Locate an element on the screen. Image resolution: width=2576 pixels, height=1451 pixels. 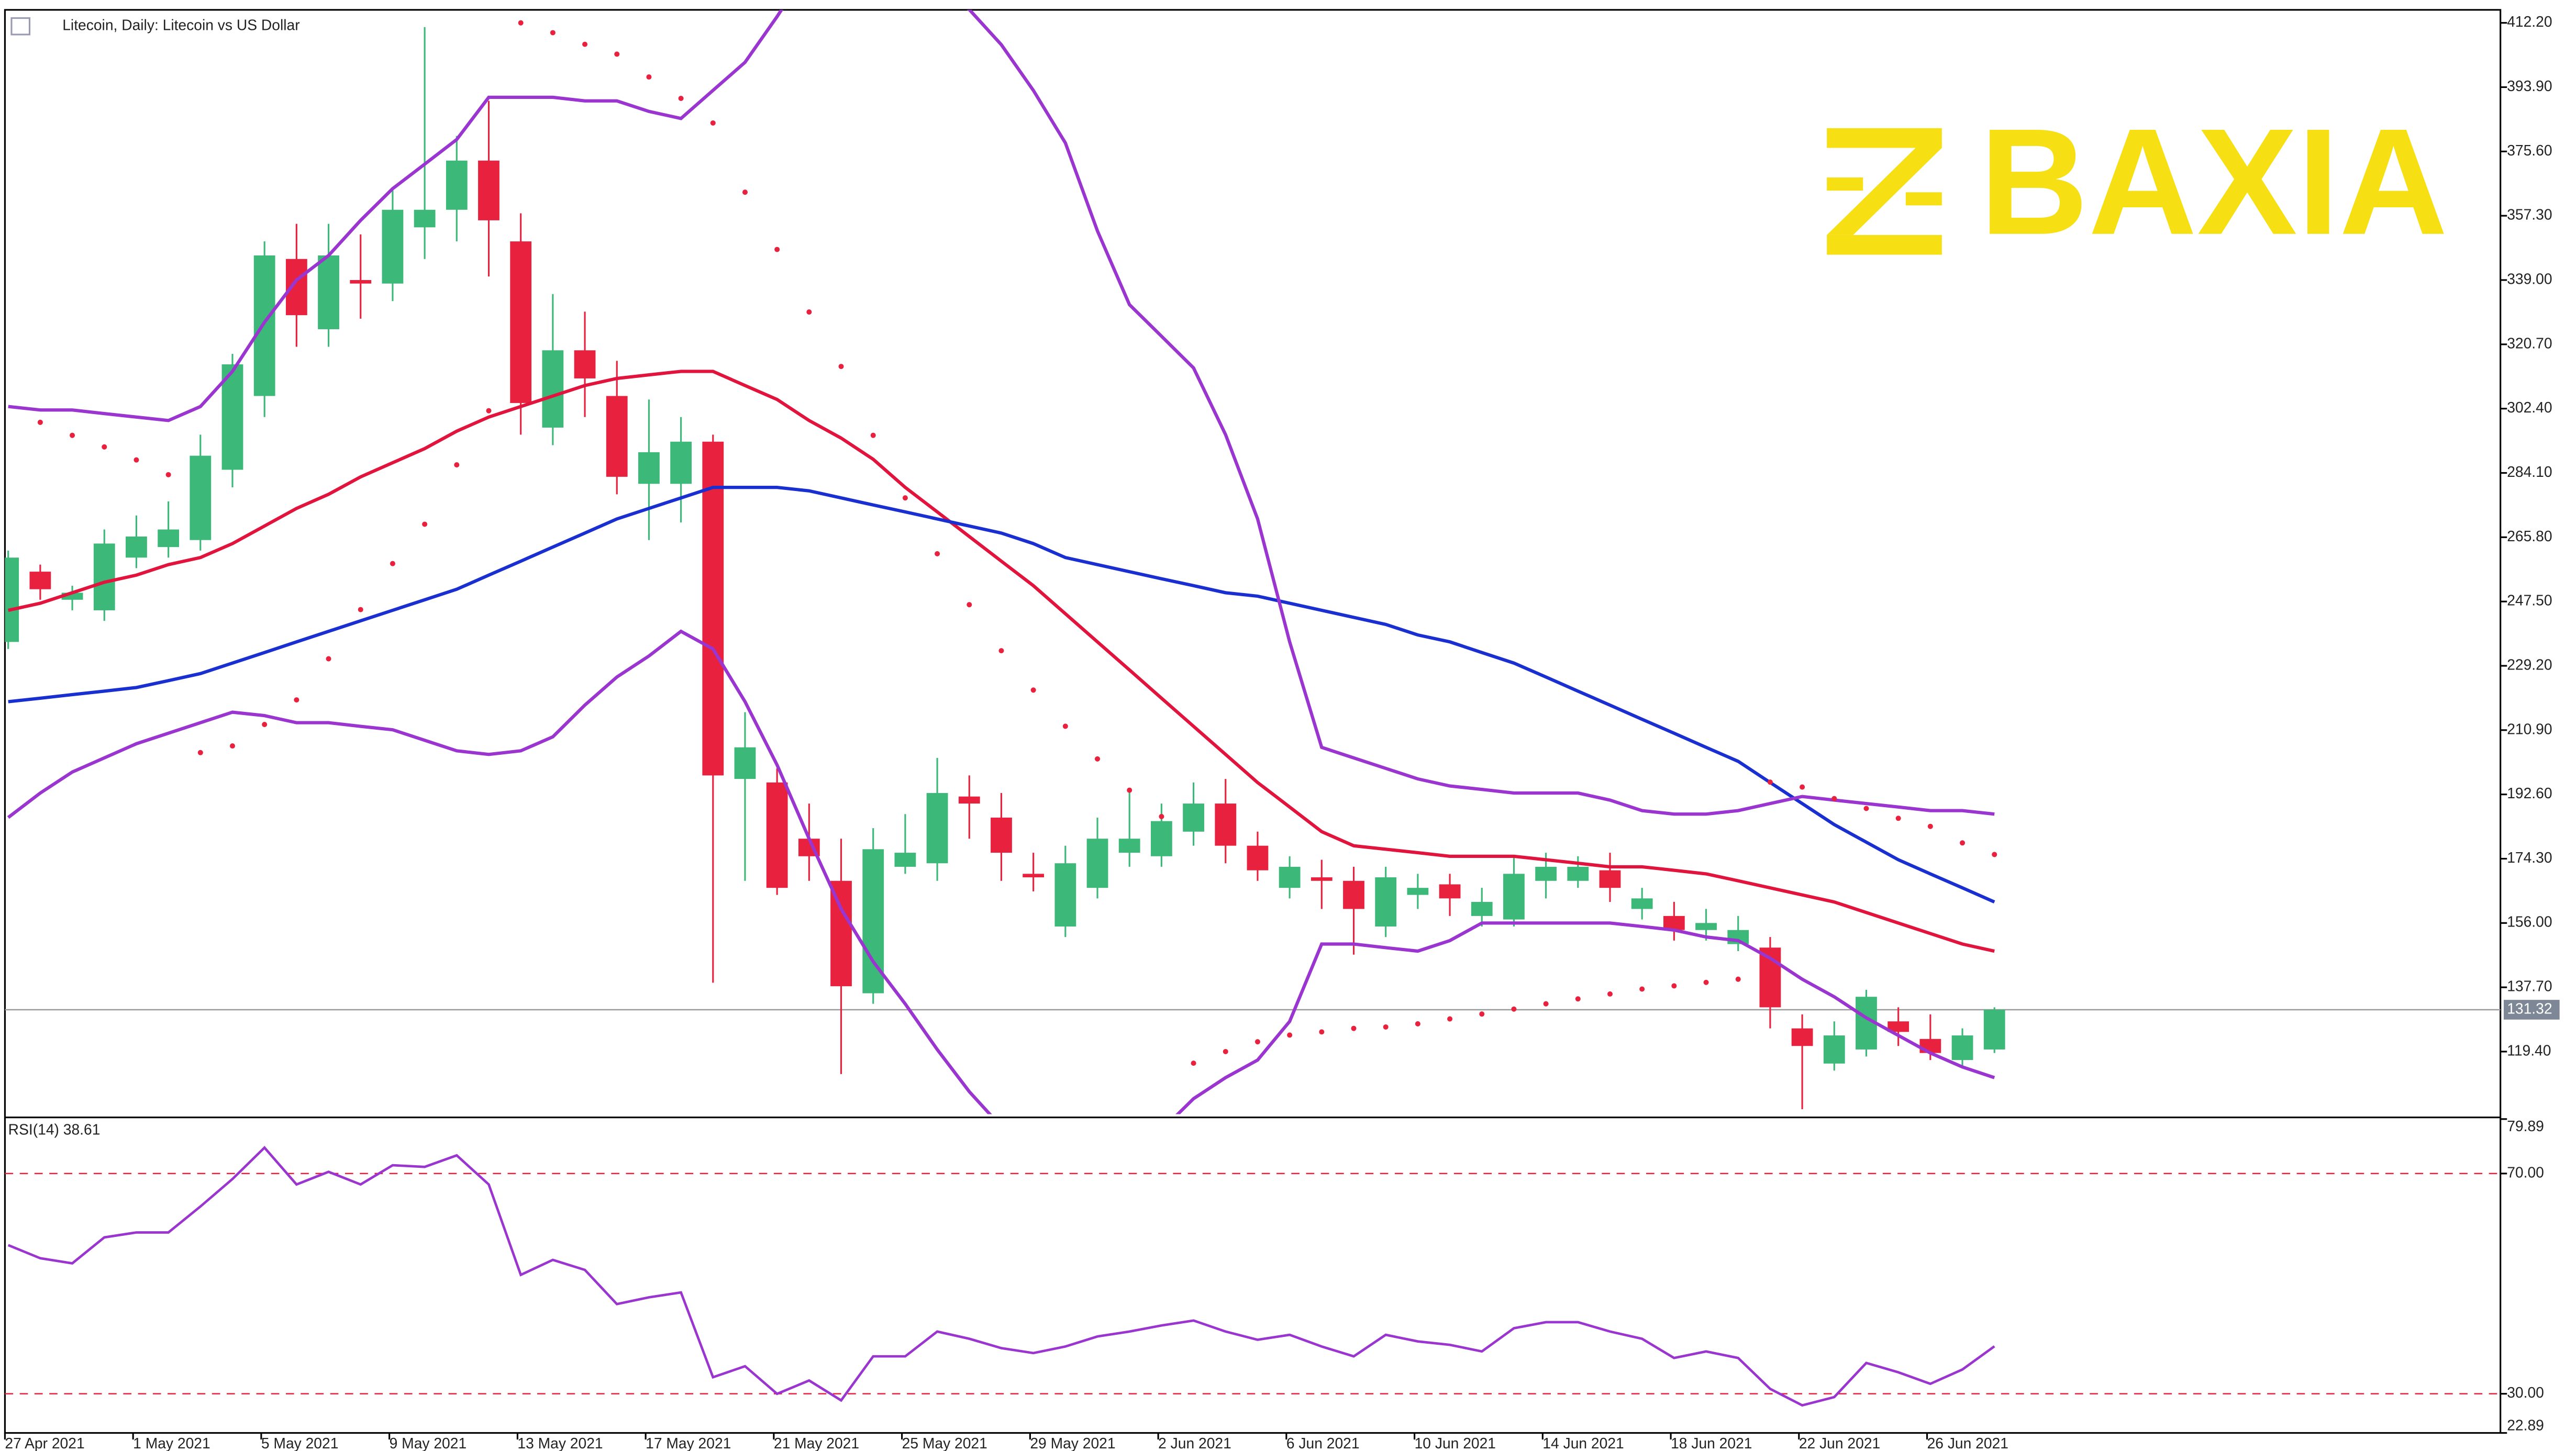
logo-diagonal is located at coordinates (1885, 192).